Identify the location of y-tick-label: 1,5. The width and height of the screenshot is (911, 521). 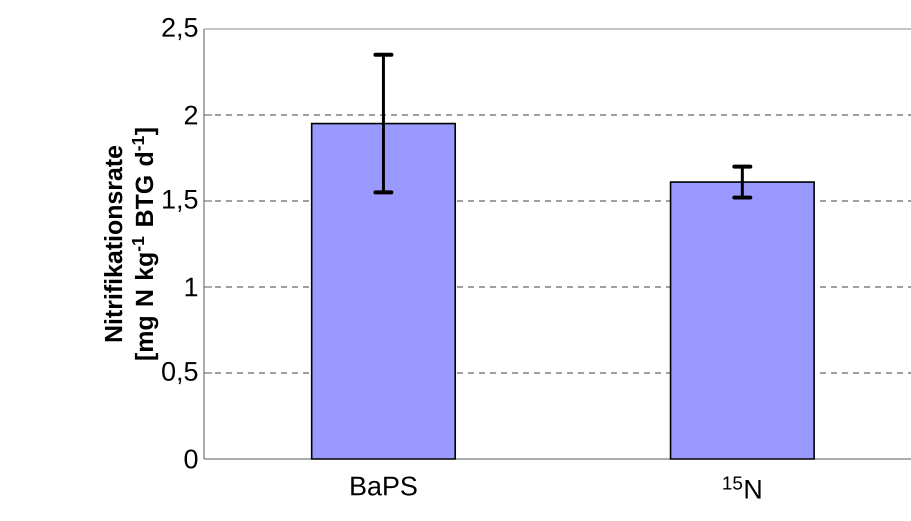
(180, 201).